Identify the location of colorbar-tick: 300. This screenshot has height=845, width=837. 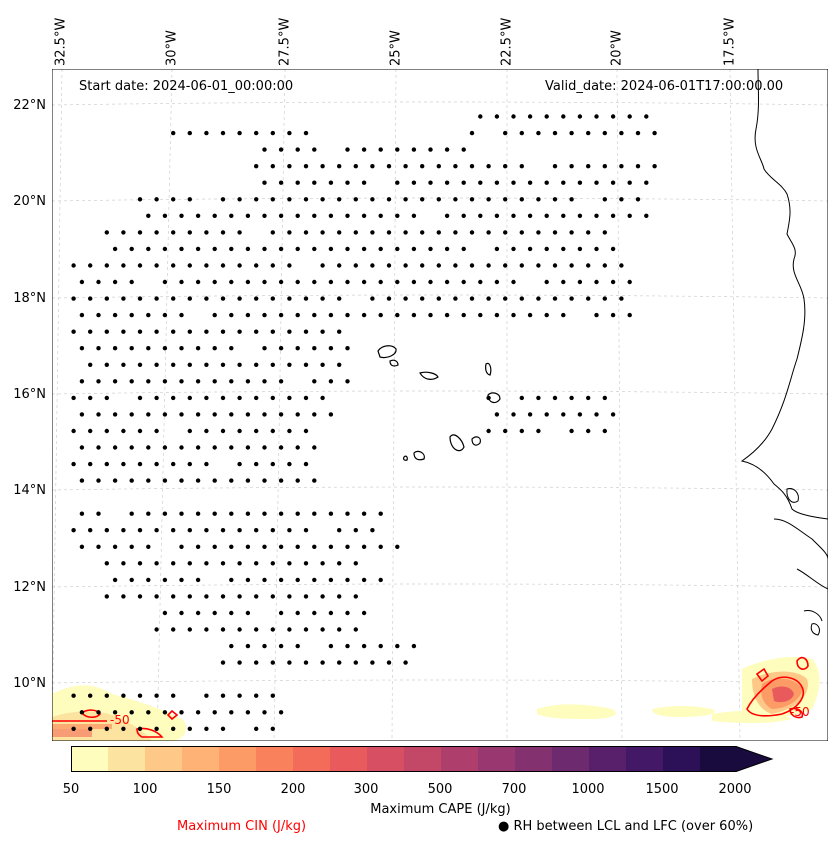
(366, 789).